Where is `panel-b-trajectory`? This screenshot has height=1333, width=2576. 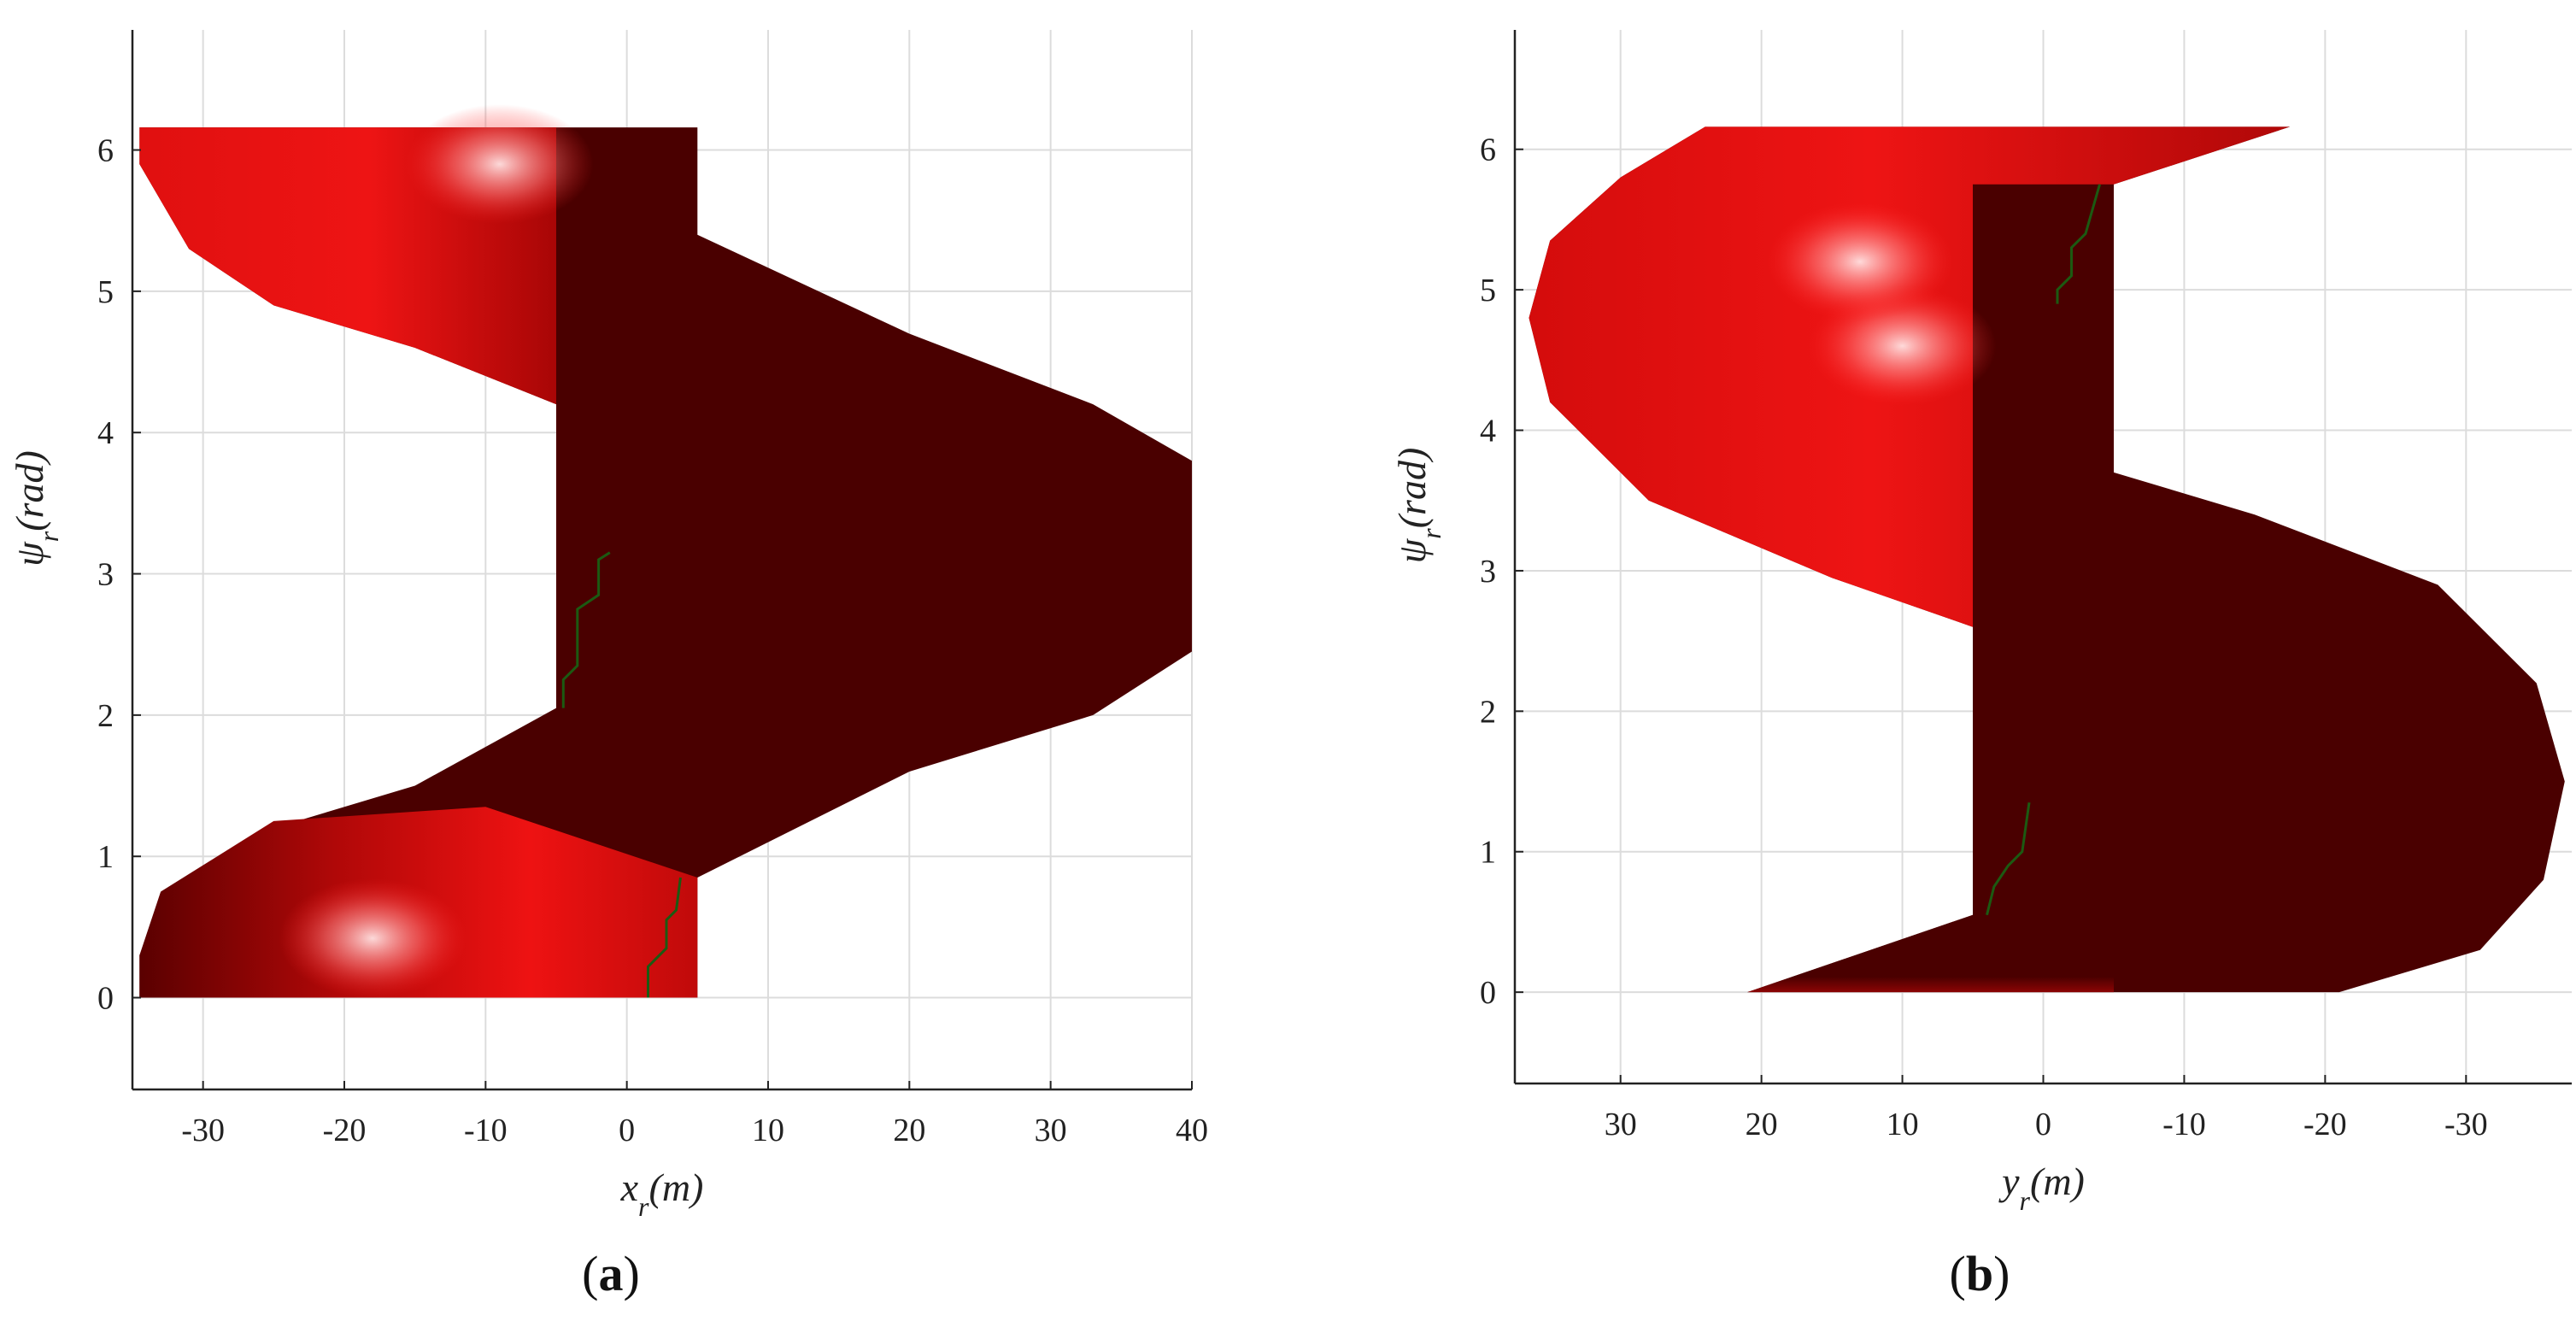 panel-b-trajectory is located at coordinates (2043, 550).